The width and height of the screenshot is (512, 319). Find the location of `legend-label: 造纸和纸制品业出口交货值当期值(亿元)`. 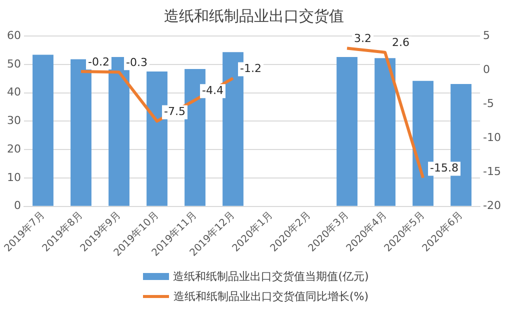

legend-label: 造纸和纸制品业出口交货值当期值(亿元) is located at coordinates (271, 276).